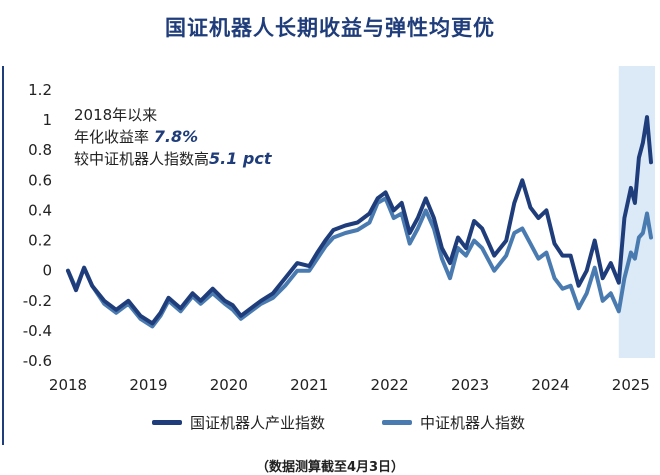  What do you see at coordinates (390, 385) in the screenshot?
I see `x-tick-label: 2022` at bounding box center [390, 385].